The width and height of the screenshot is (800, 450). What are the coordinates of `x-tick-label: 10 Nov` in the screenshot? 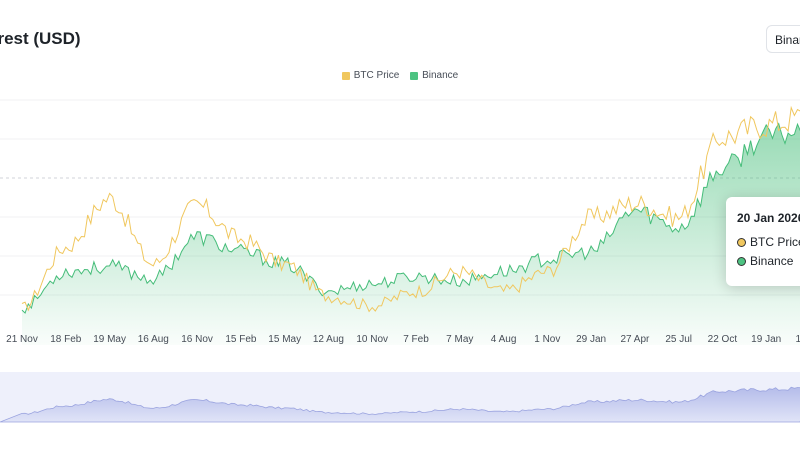 It's located at (372, 339).